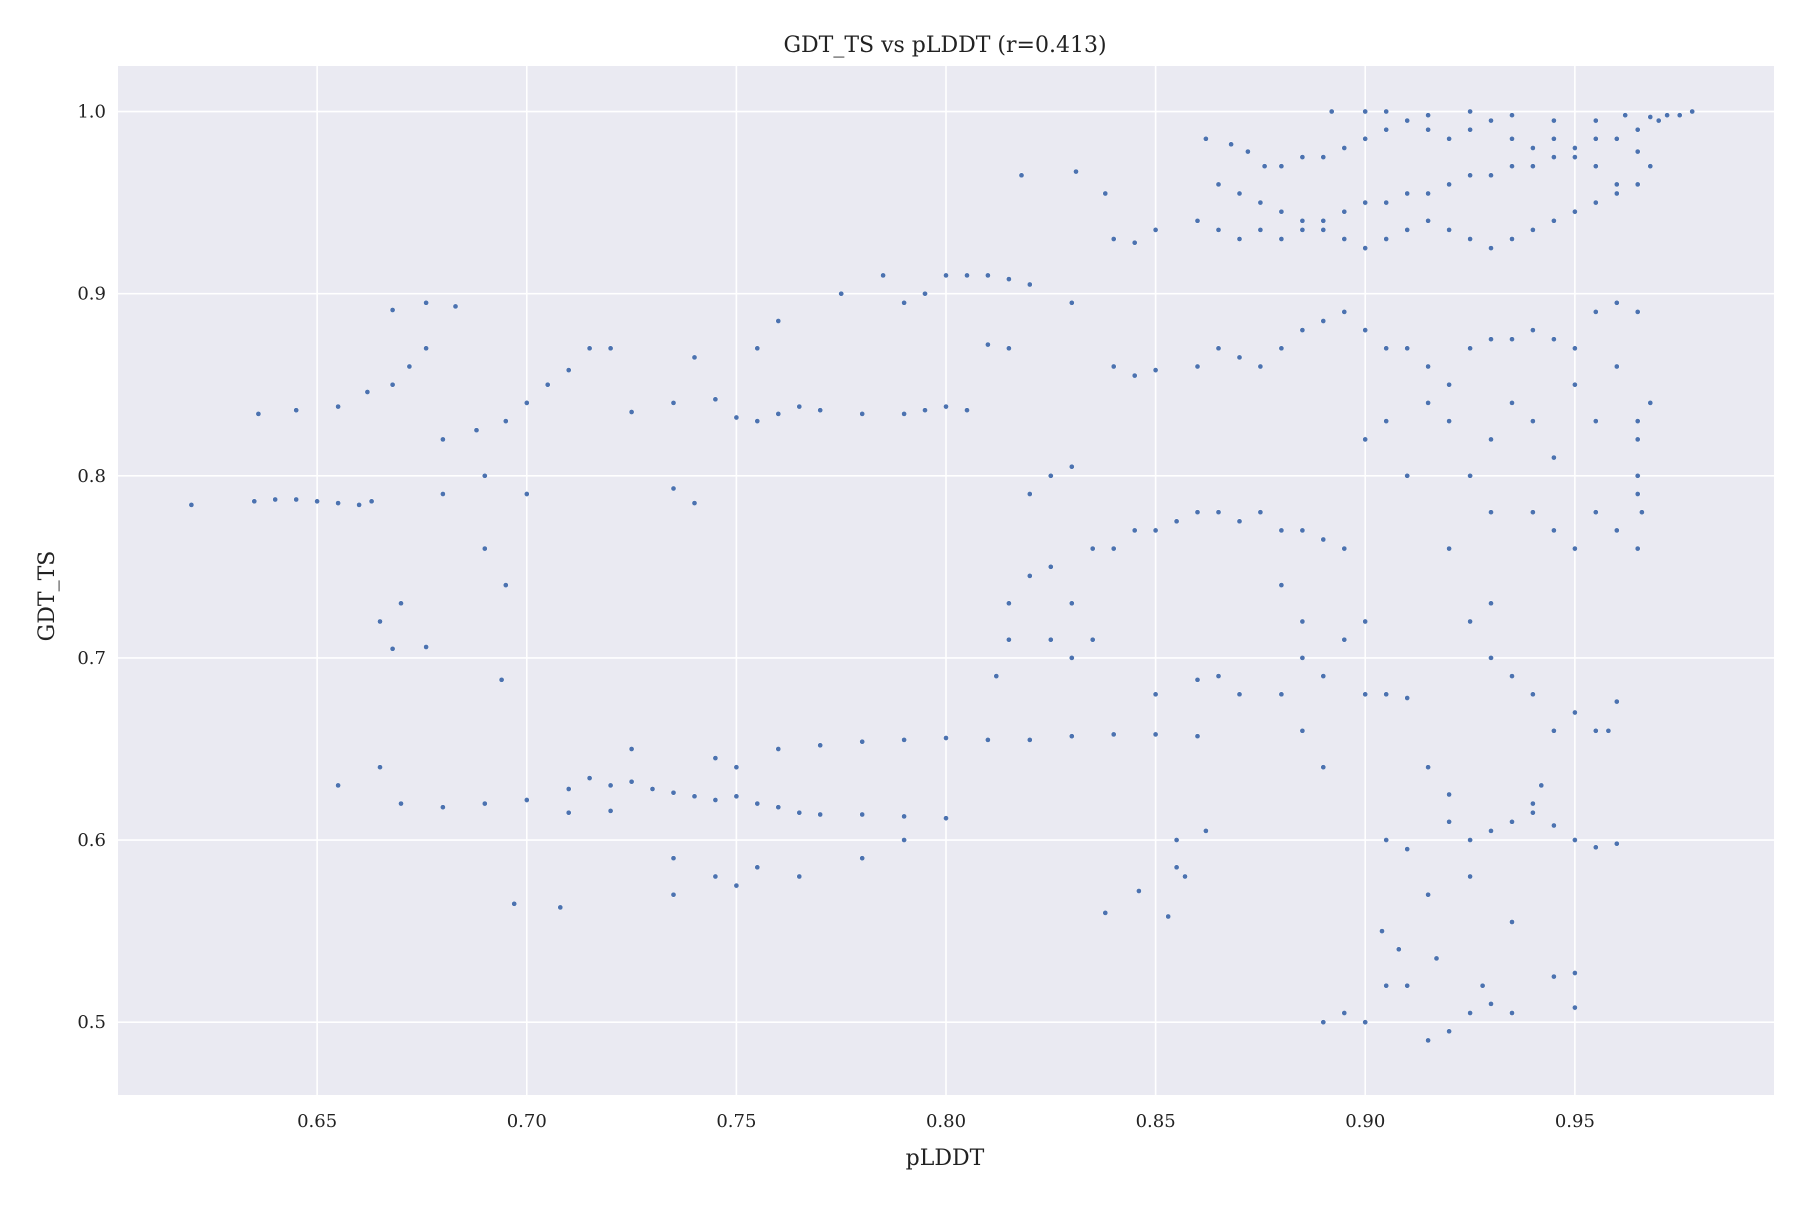 Image resolution: width=1800 pixels, height=1205 pixels. Describe the element at coordinates (1365, 1121) in the screenshot. I see `x-tick-label: 0.90` at that location.